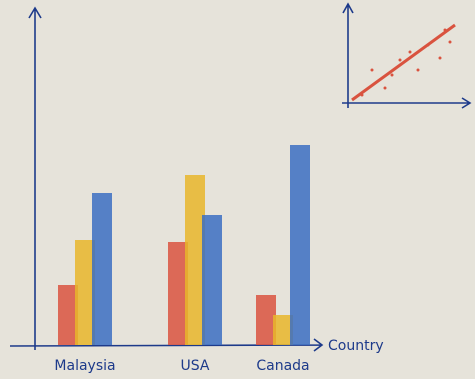 The image size is (475, 379). I want to click on x-axis, so click(166, 345).